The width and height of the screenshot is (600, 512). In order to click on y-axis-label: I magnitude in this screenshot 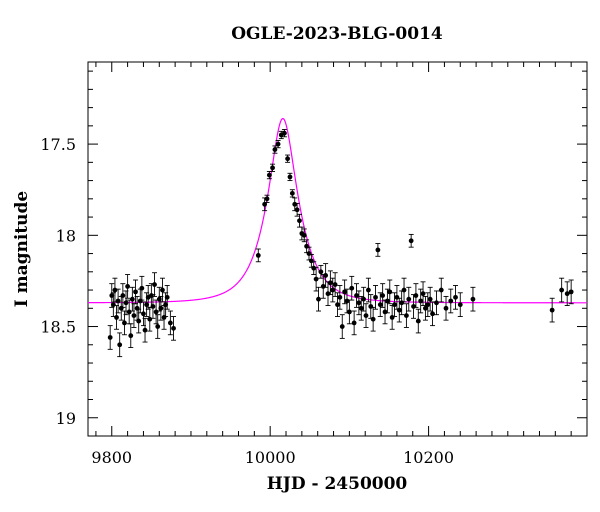, I will do `click(22, 249)`.